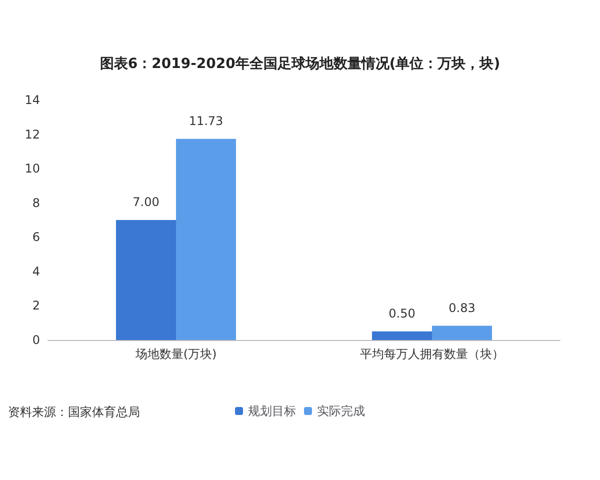 Image resolution: width=600 pixels, height=480 pixels. I want to click on text: 资料来源：国家体育总局, so click(74, 412).